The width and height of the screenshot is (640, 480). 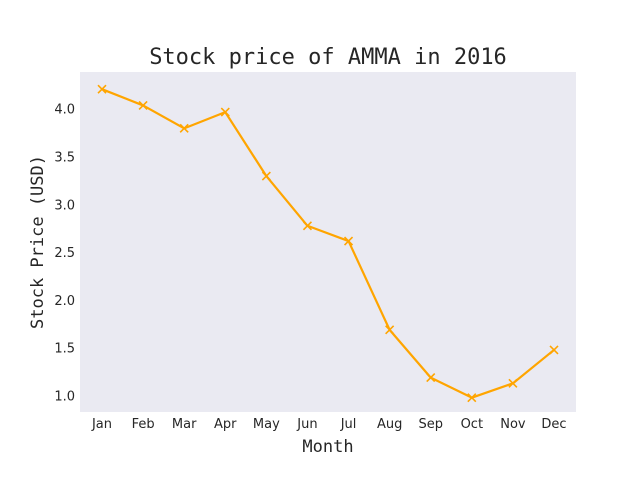 I want to click on x-tick-label: Apr, so click(x=225, y=424).